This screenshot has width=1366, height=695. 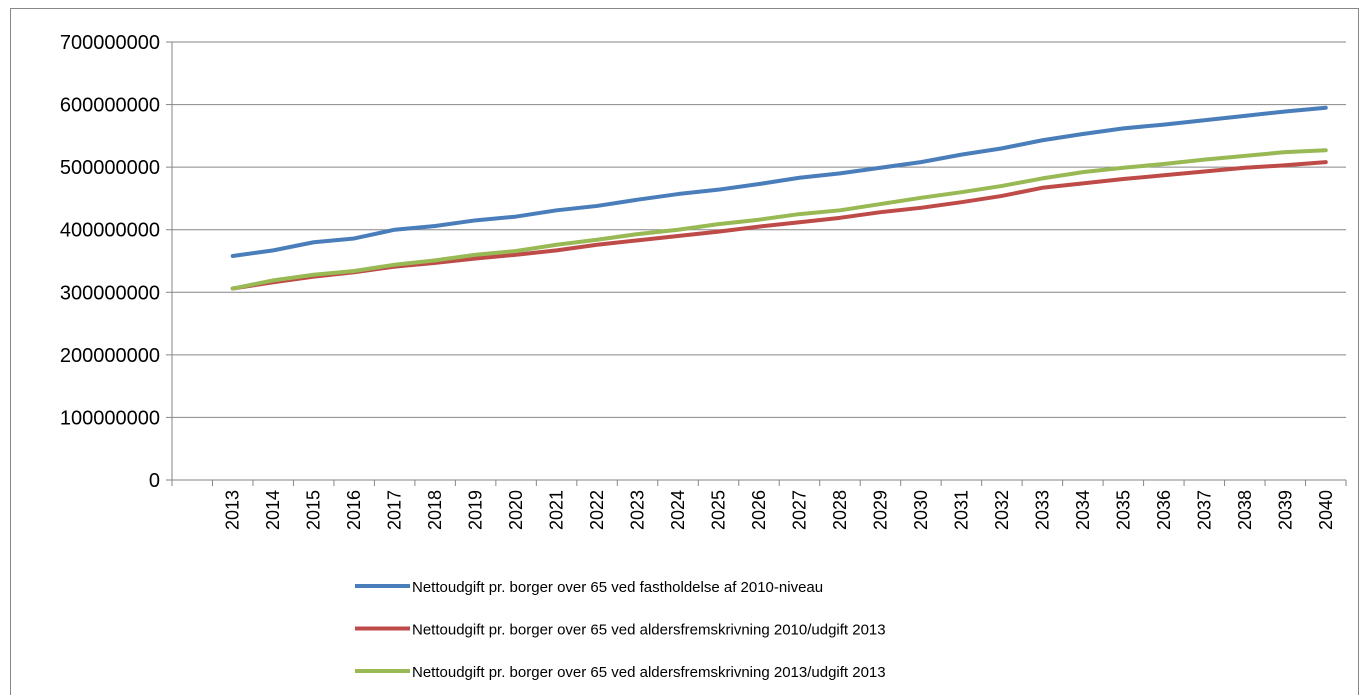 I want to click on x-tick-label: 2024, so click(x=678, y=510).